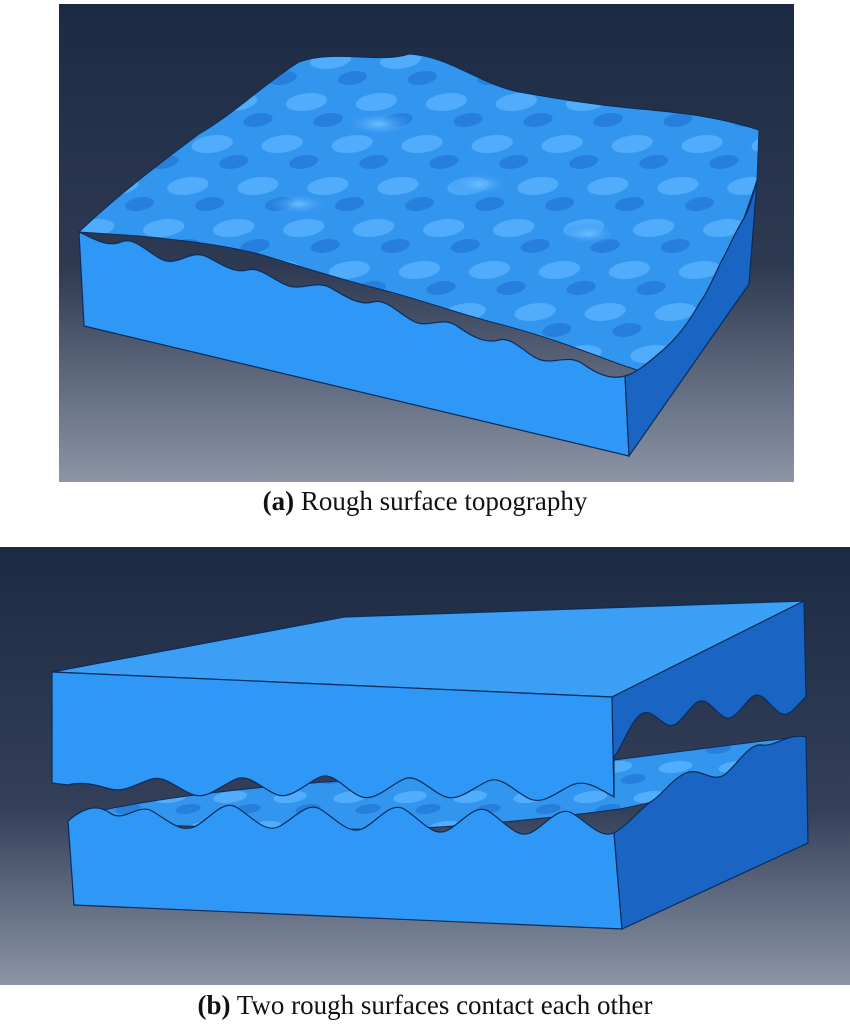  Describe the element at coordinates (444, 501) in the screenshot. I see `caption-a-text: Rough surface topography` at that location.